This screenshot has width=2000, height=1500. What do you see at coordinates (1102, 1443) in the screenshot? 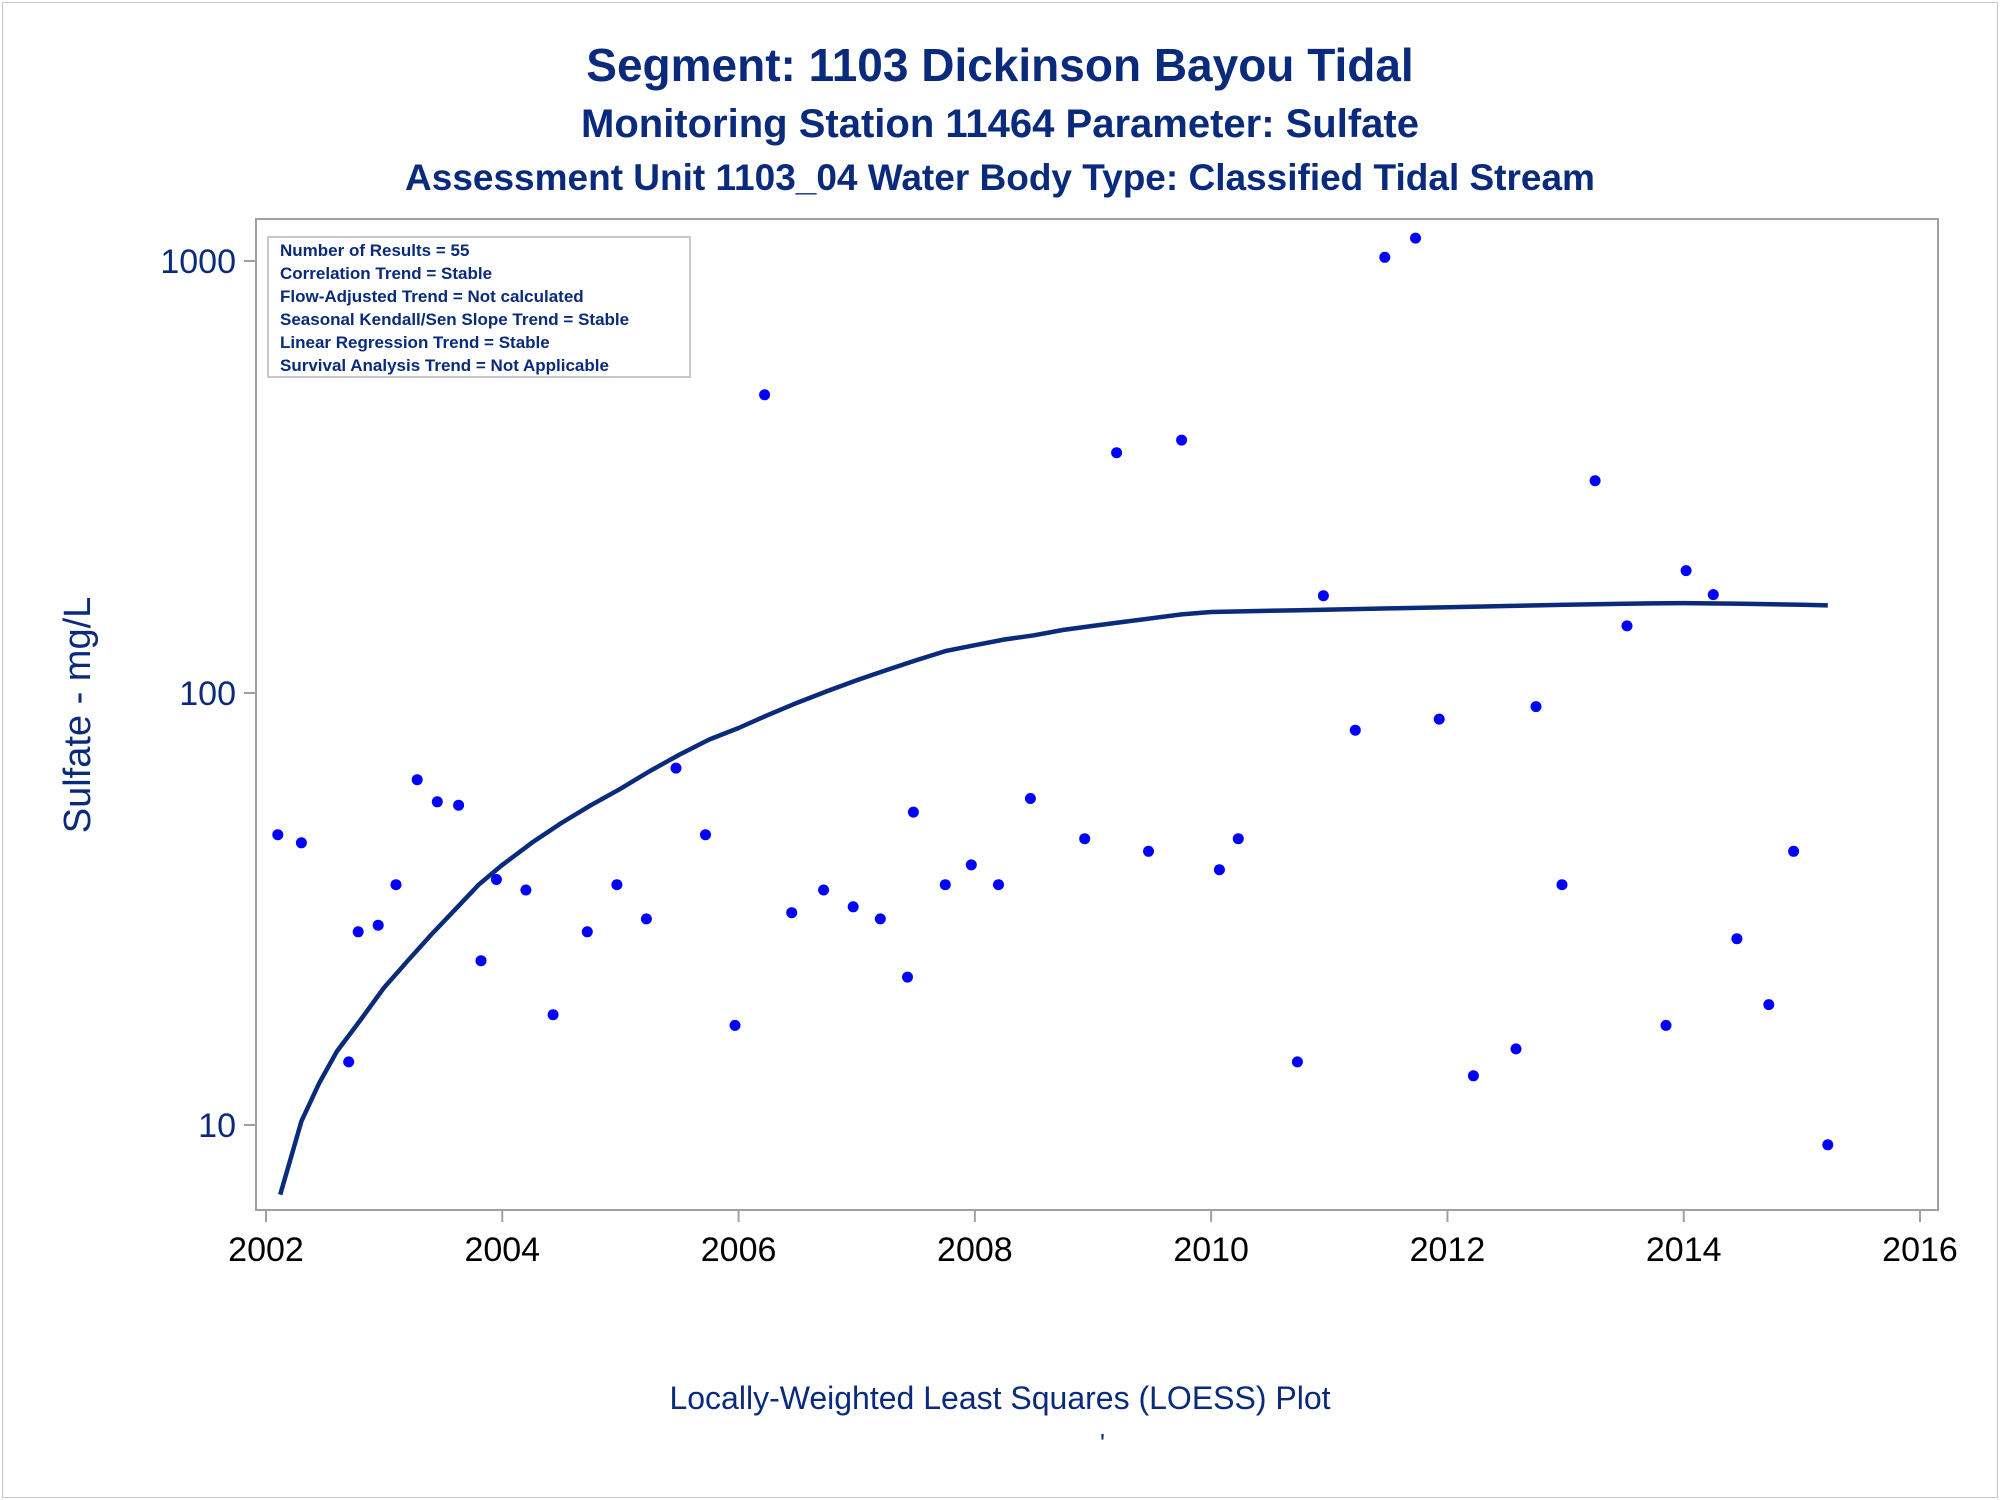
I see `footnote-mark: '` at bounding box center [1102, 1443].